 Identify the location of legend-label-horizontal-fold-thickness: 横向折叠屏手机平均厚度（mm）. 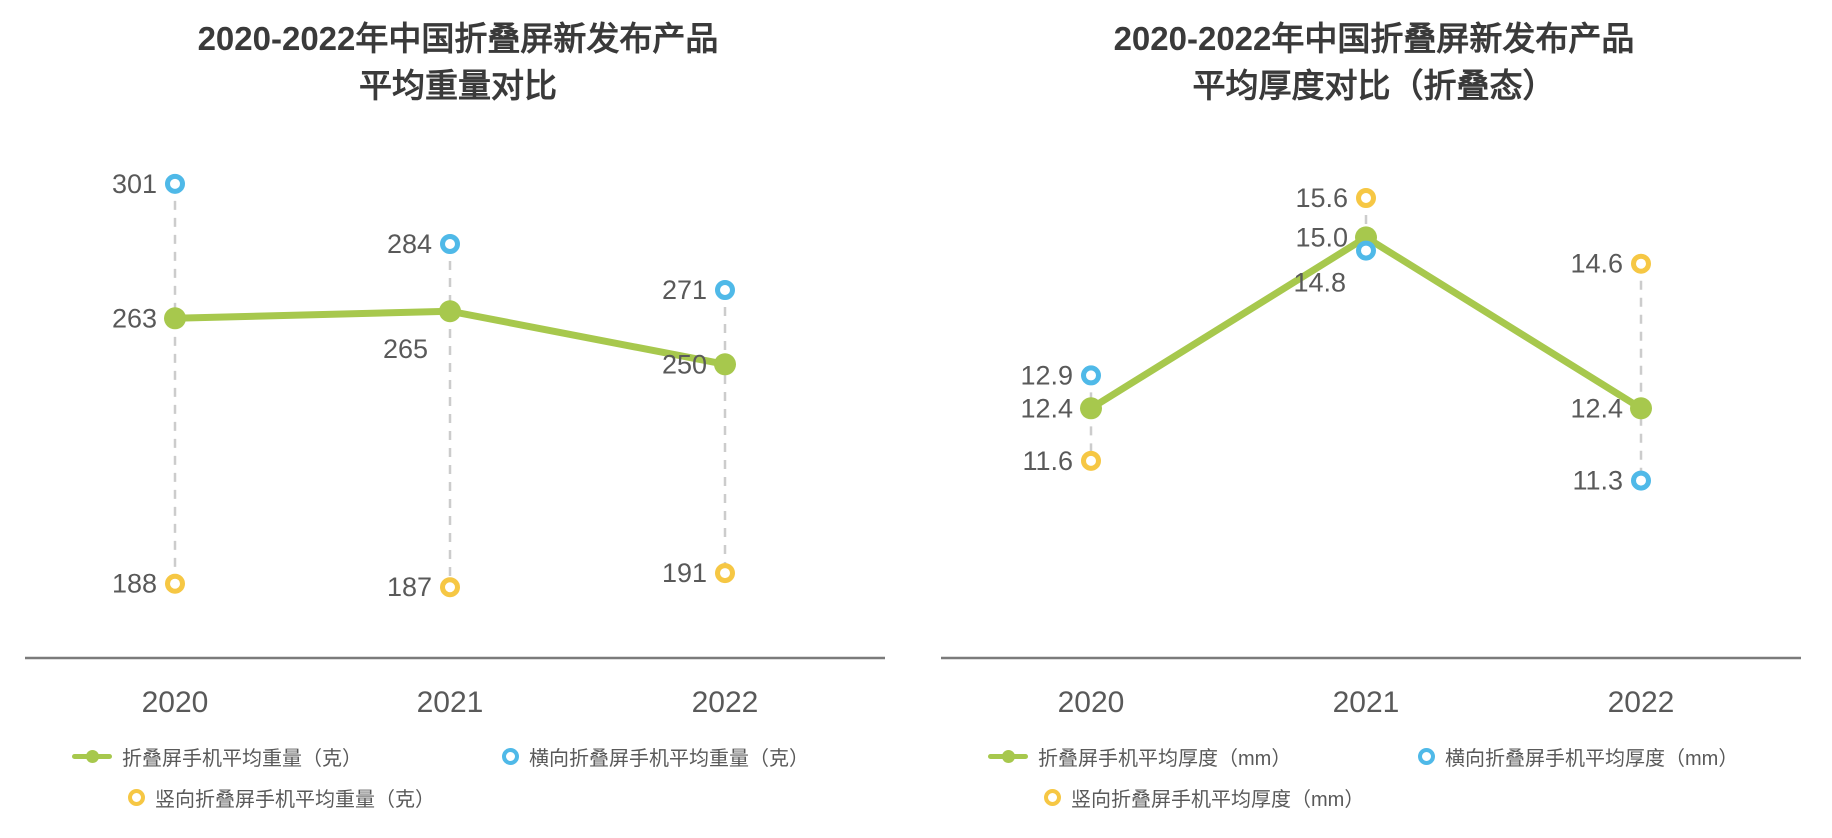
(1592, 758).